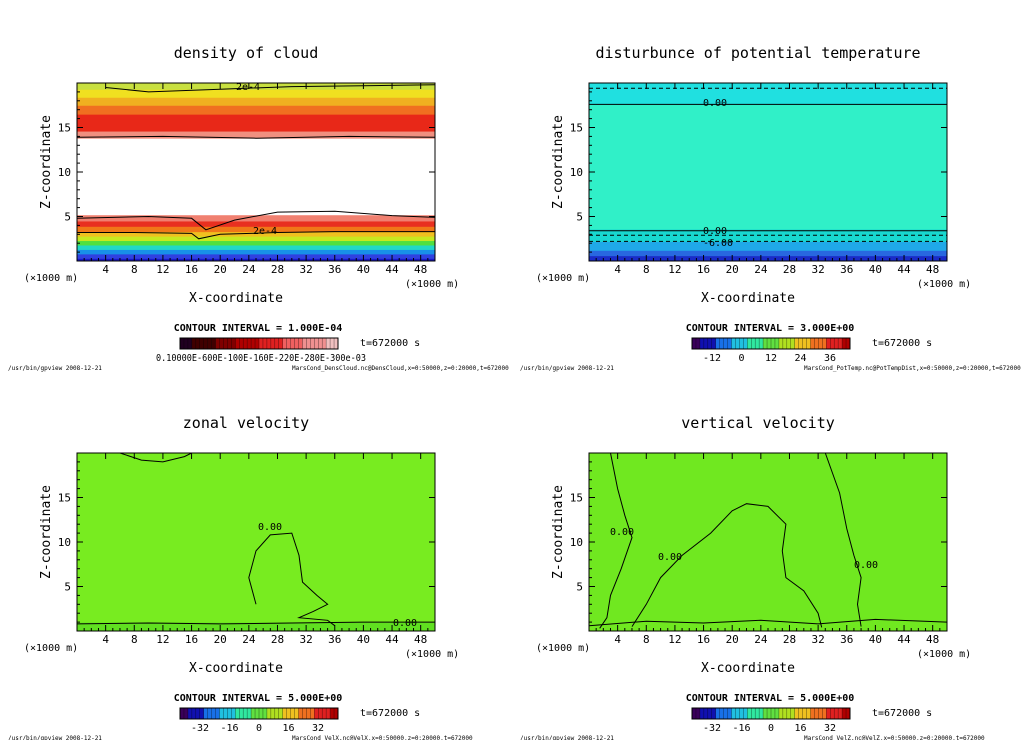  Describe the element at coordinates (646, 639) in the screenshot. I see `x-tick-label: 8` at that location.